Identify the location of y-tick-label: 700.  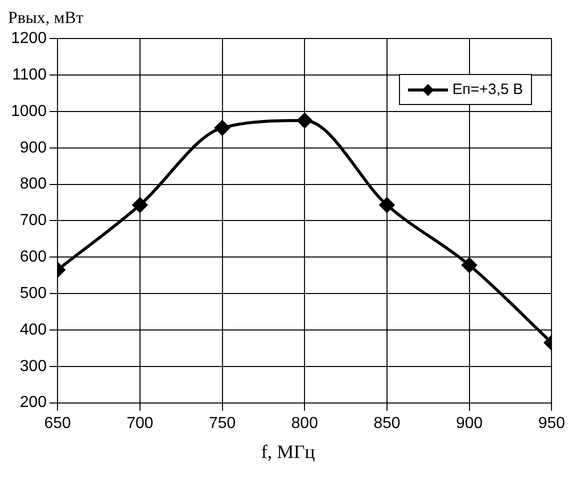
(33, 221).